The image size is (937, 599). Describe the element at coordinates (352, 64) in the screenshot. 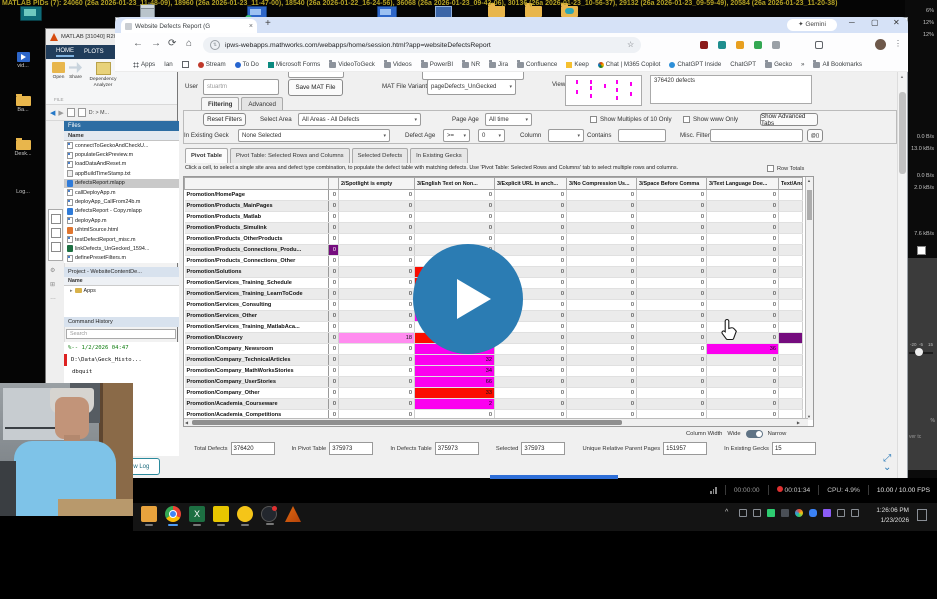

I see `bookmark-item: VideoToGeck` at that location.